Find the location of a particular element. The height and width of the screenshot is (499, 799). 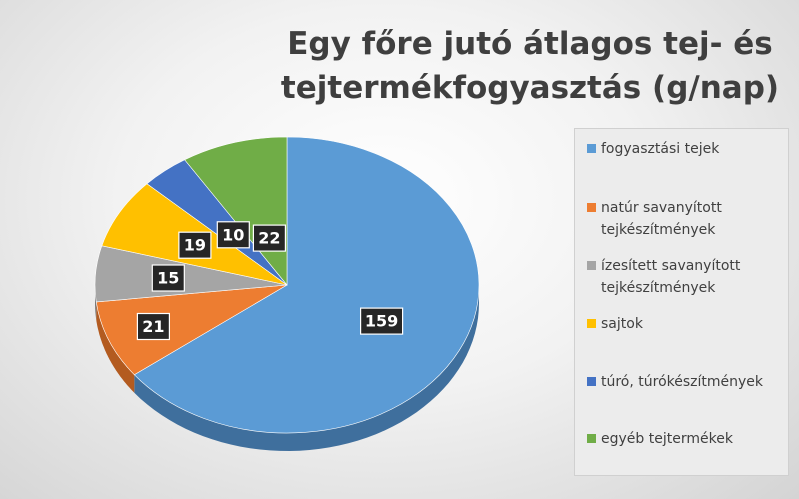

legend-item-turo: túró, túrókészítmények is located at coordinates (687, 382).